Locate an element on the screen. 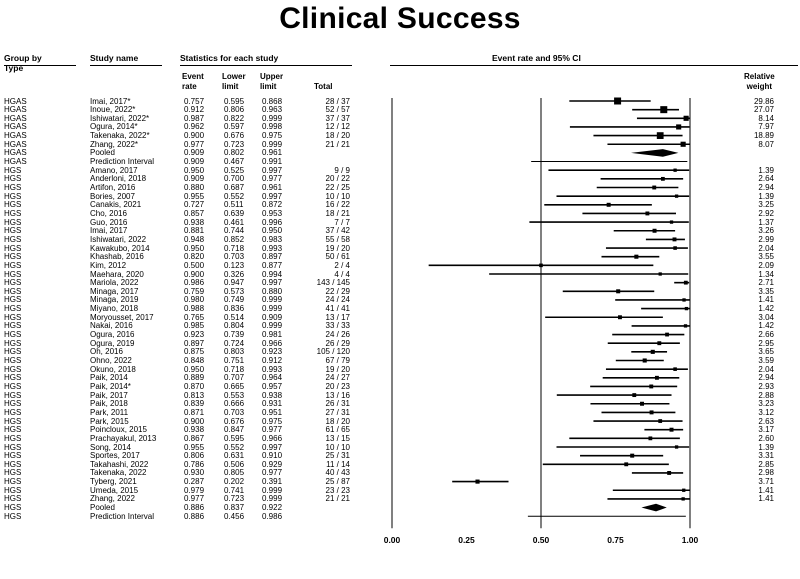 This screenshot has width=800, height=579. row-lower-limit: 0.852 is located at coordinates (234, 239).